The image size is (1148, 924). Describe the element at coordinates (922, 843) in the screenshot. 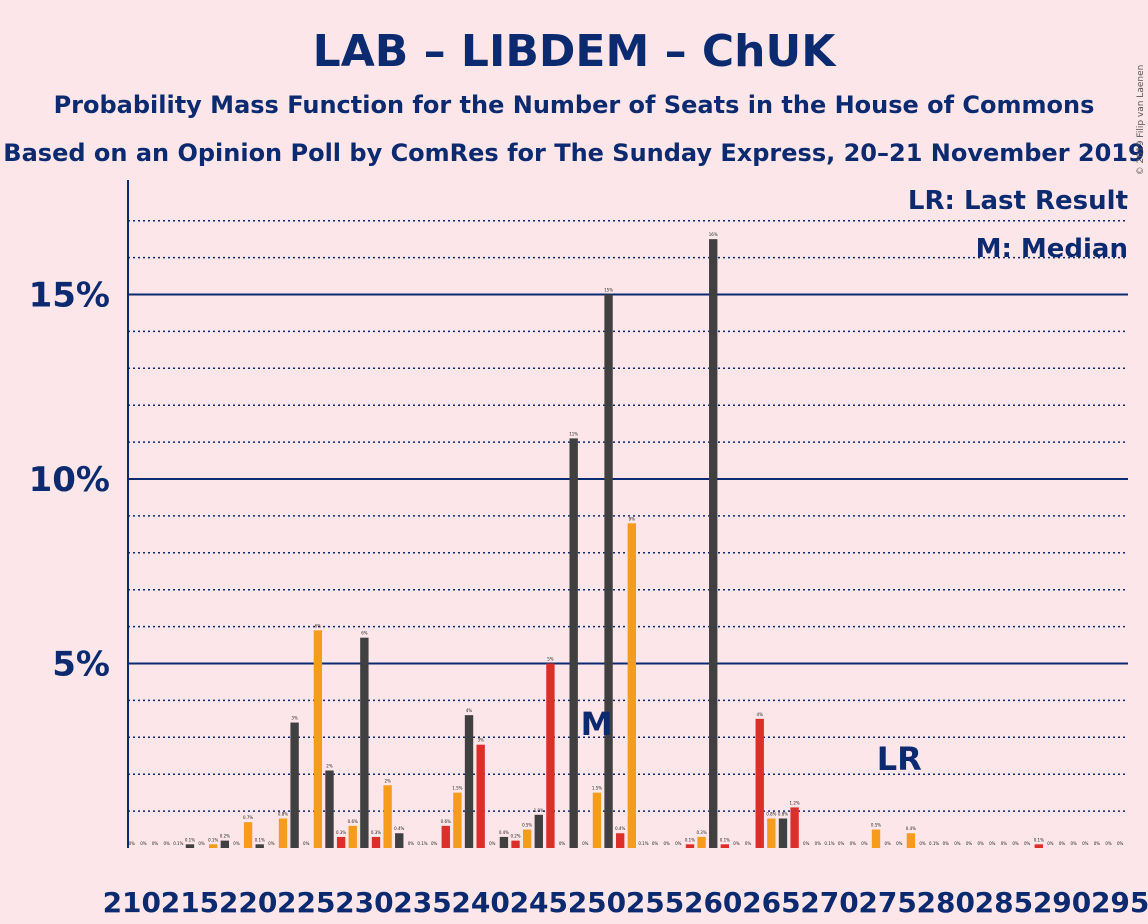

I see `data-label-seat-278: 0%` at that location.